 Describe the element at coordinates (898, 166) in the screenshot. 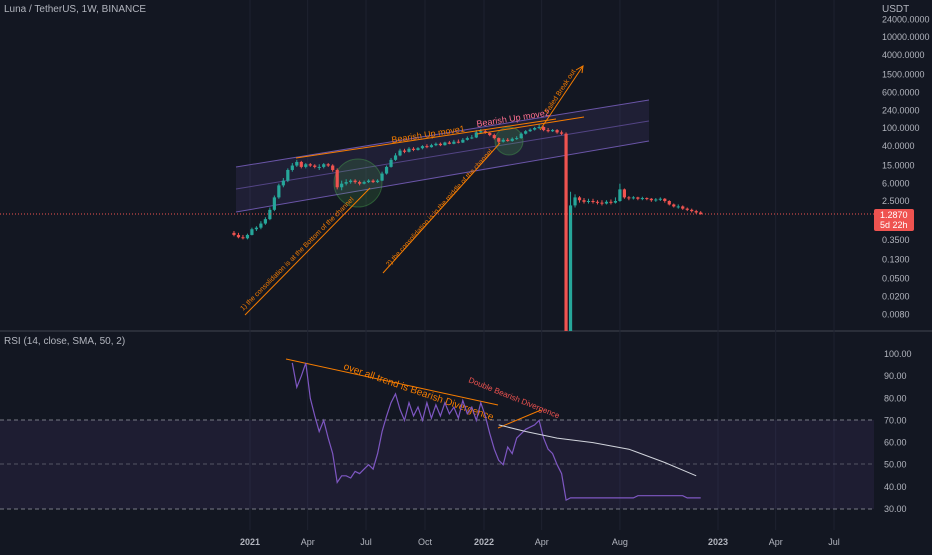

I see `price-tick-label: 15.0000` at that location.